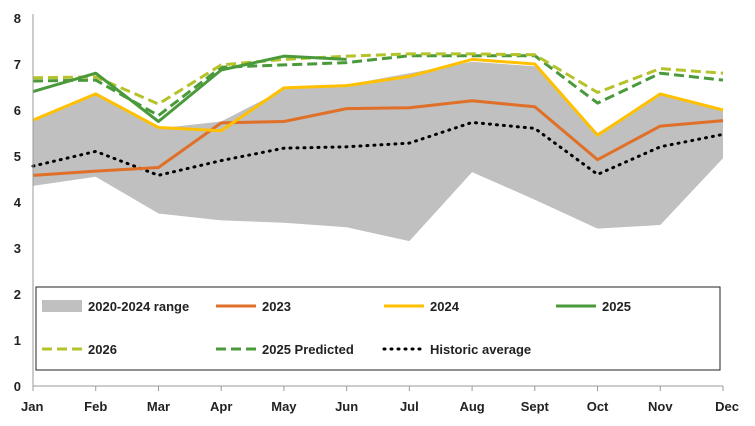 This screenshot has height=426, width=755. Describe the element at coordinates (471, 406) in the screenshot. I see `x-tick-label: Aug` at that location.